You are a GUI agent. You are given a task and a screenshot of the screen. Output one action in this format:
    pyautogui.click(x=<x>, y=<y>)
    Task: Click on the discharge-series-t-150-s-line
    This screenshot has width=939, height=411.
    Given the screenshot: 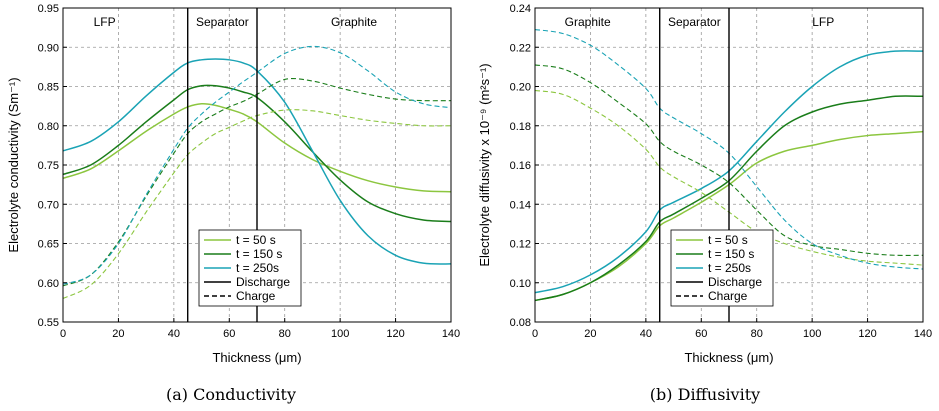 What is the action you would take?
    pyautogui.click(x=257, y=153)
    